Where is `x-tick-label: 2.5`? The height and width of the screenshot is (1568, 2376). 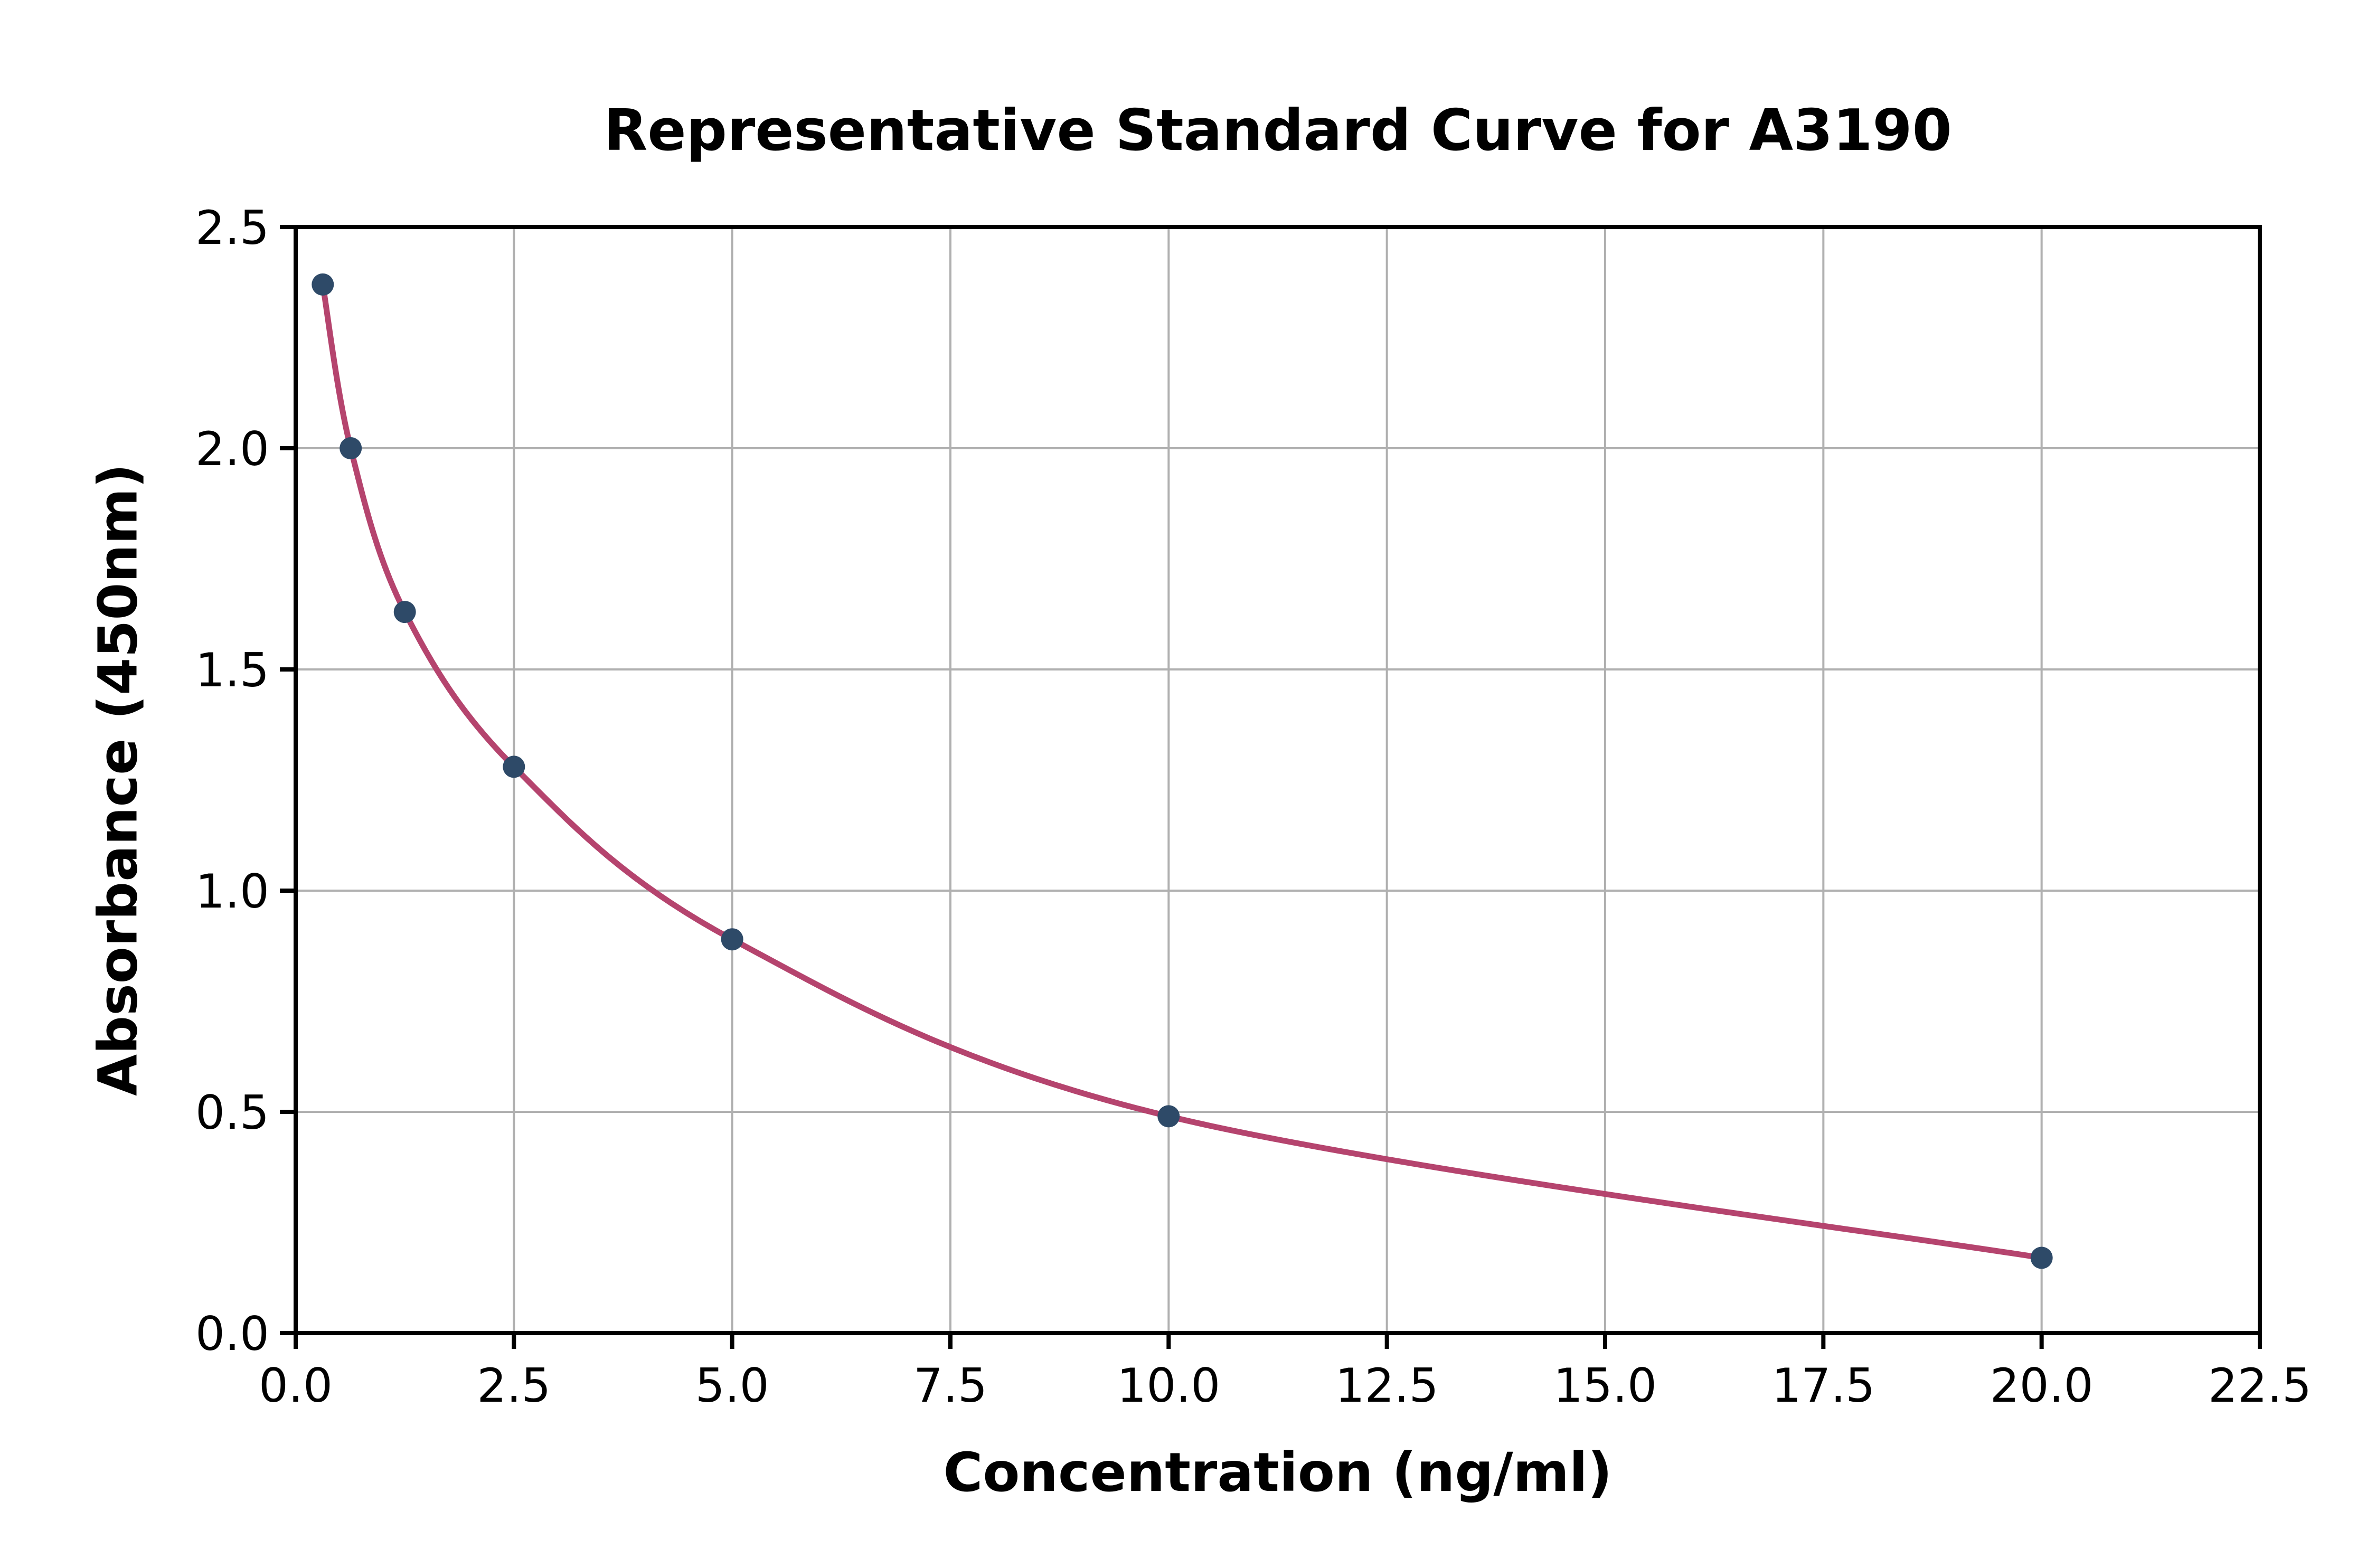 x-tick-label: 2.5 is located at coordinates (514, 1385).